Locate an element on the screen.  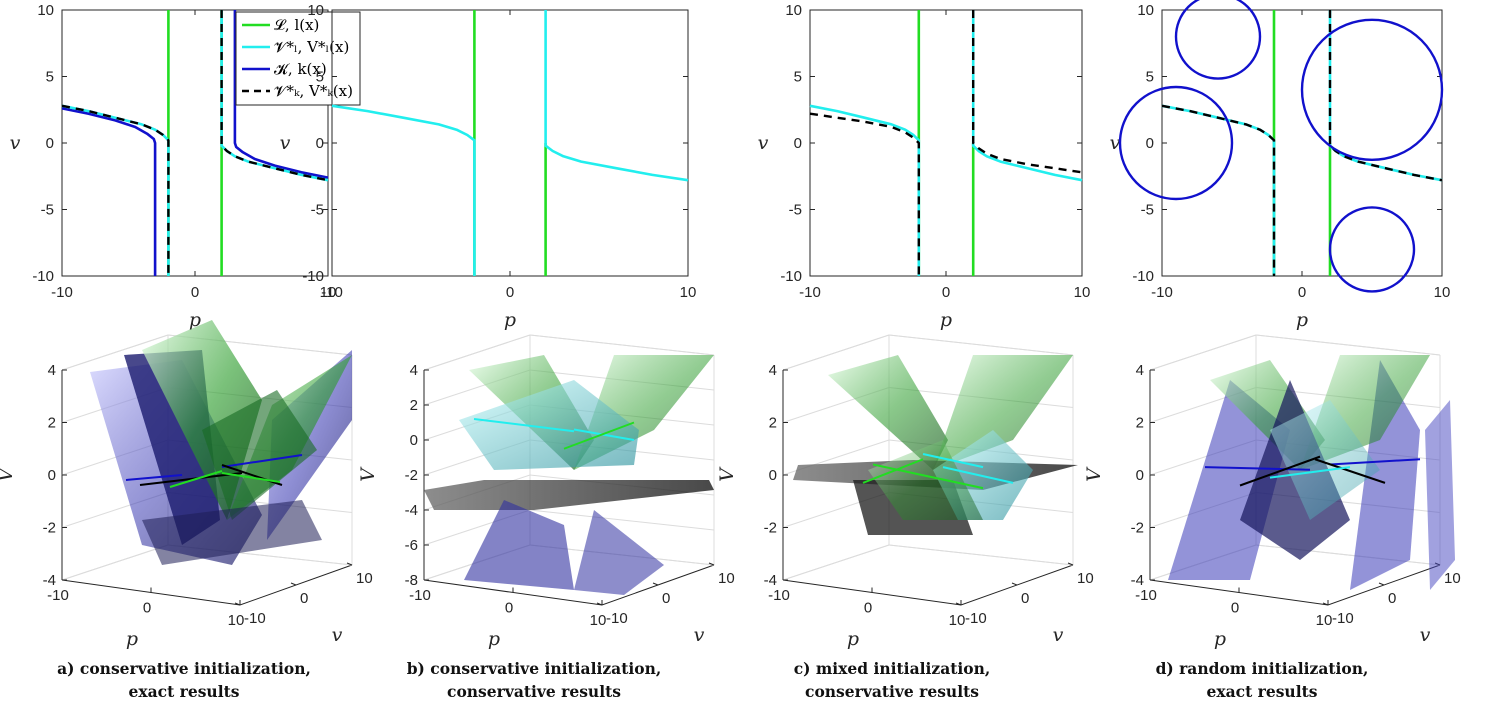
blue-circle-top-left is located at coordinates (1218, 40).